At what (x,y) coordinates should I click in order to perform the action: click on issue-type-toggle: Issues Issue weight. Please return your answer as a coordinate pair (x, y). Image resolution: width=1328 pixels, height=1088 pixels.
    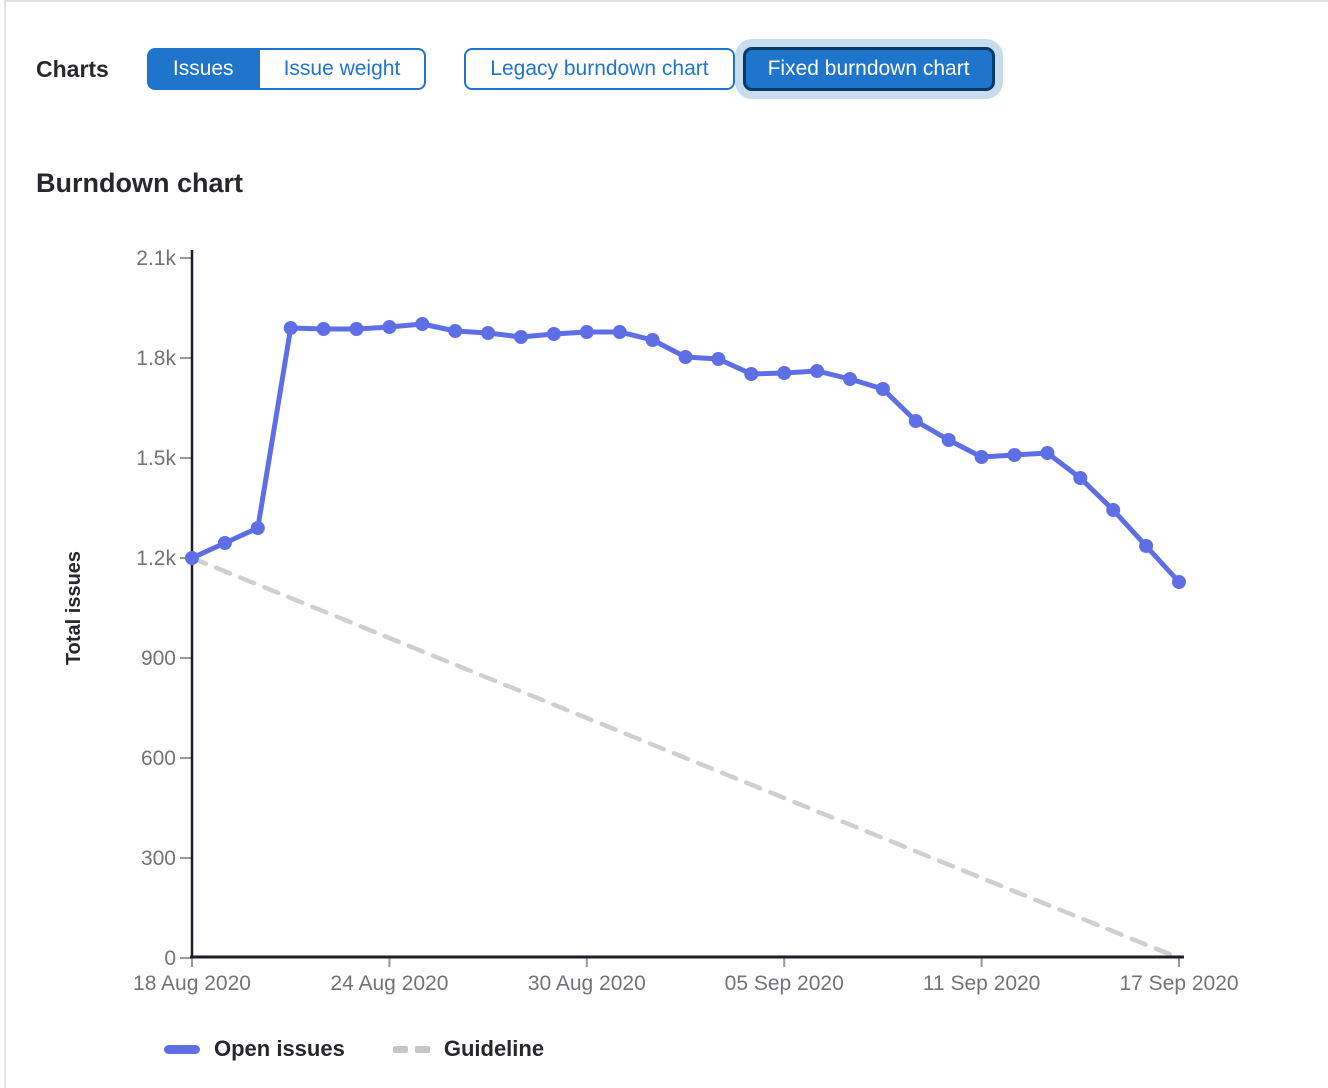
    Looking at the image, I should click on (286, 69).